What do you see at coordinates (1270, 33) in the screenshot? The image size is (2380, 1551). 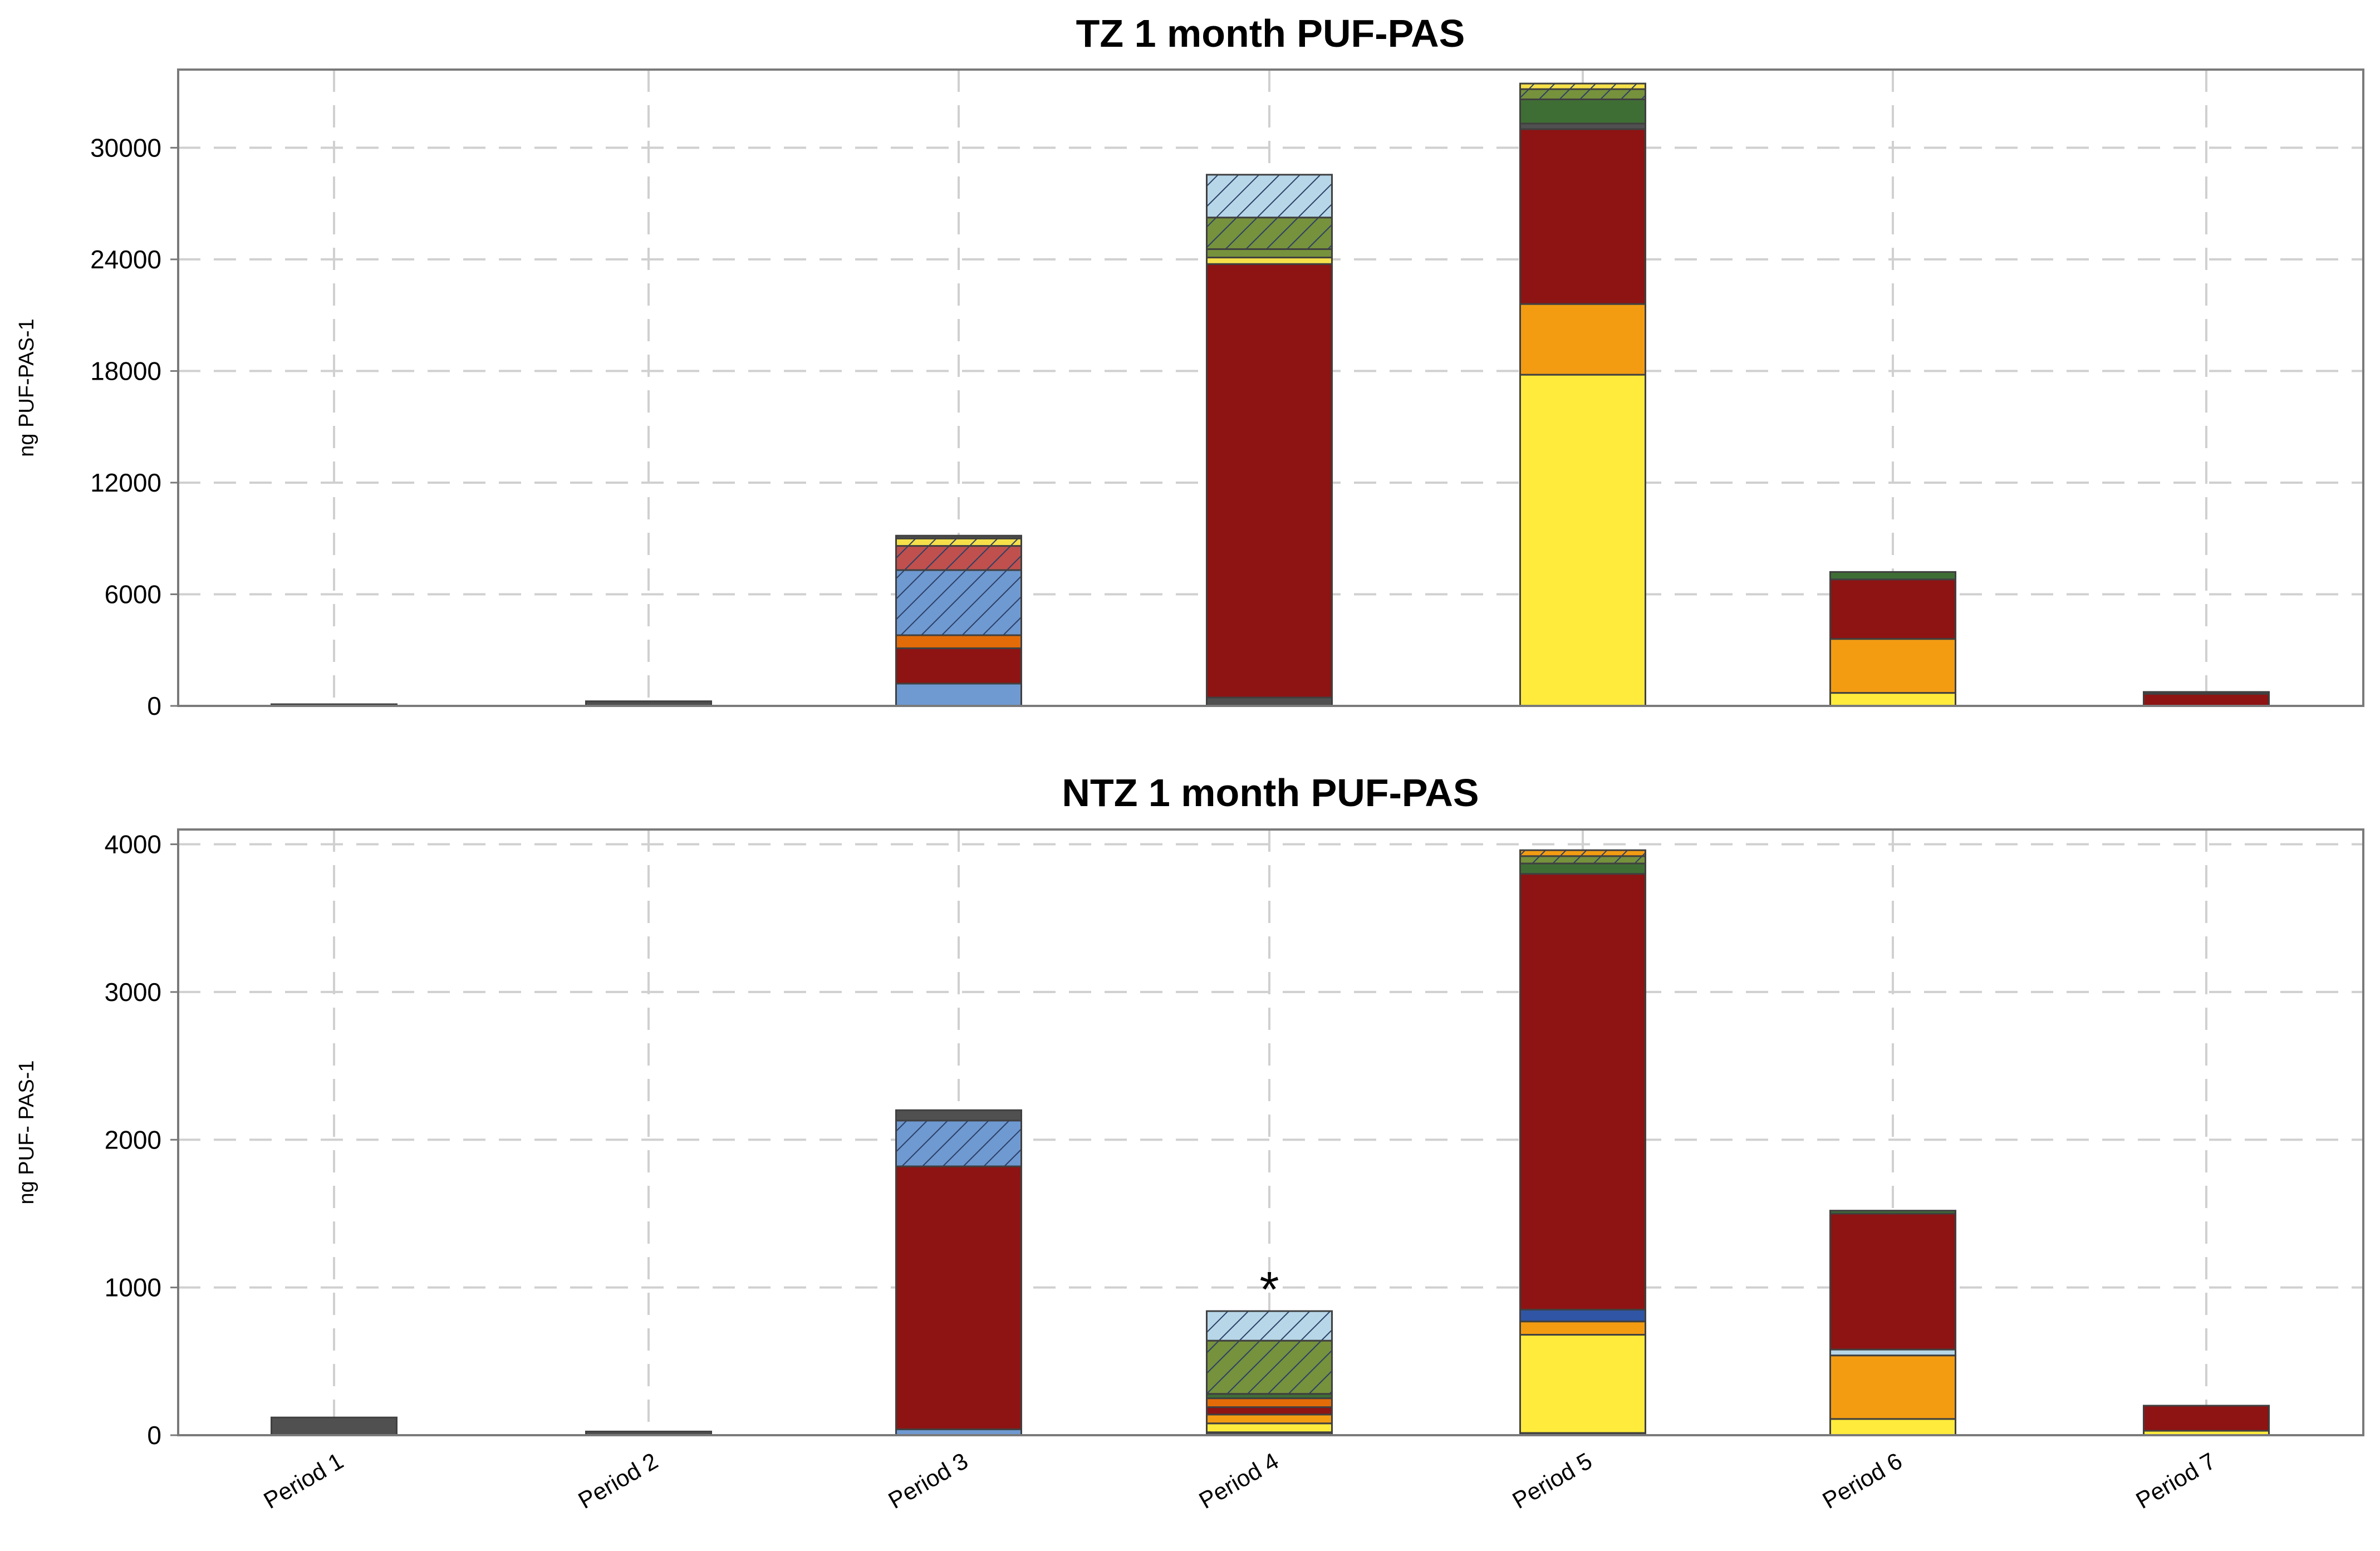 I see `chart-title: TZ 1 month PUF-PAS` at bounding box center [1270, 33].